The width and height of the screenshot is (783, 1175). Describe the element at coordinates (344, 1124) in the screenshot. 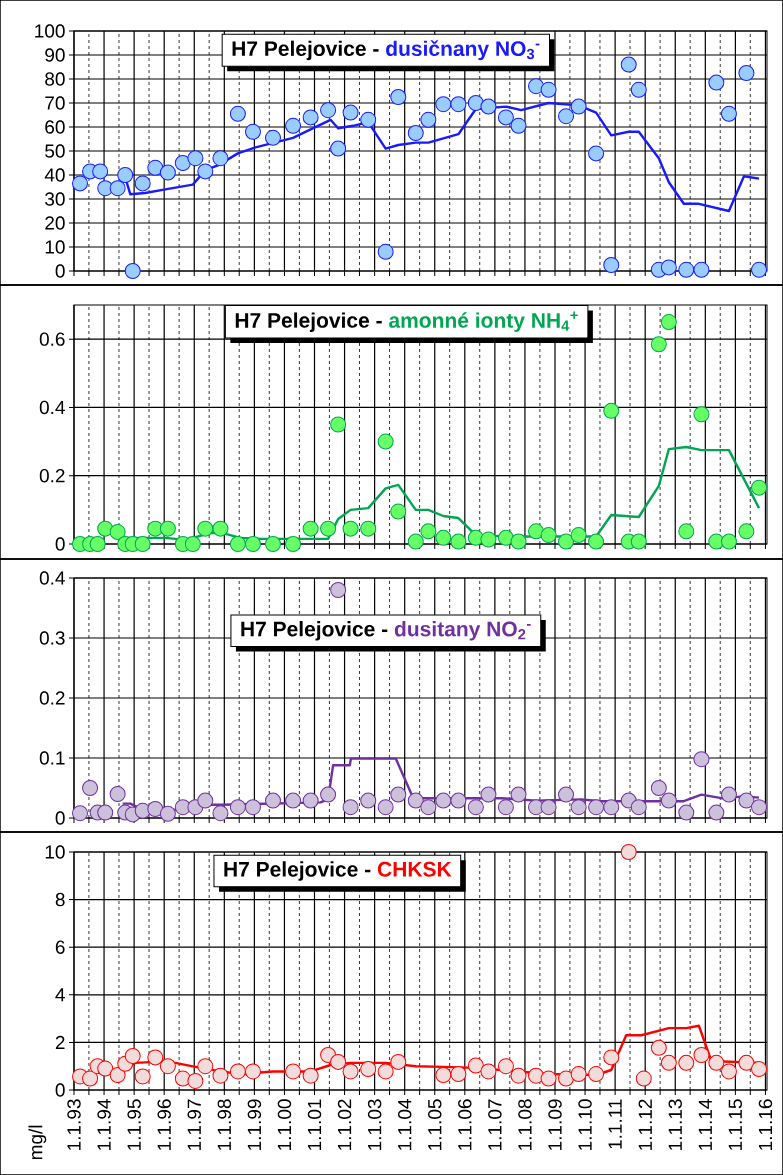

I see `x-tick-label: 1.1.02` at that location.